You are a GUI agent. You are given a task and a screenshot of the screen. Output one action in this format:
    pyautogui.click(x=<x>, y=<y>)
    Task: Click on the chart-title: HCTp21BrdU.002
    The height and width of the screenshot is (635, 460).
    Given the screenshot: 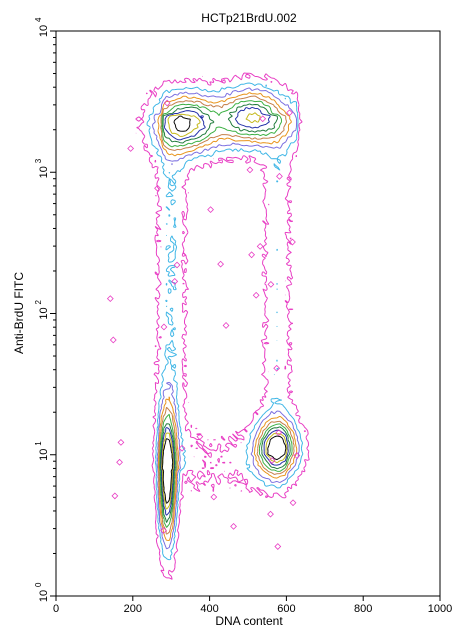 What is the action you would take?
    pyautogui.click(x=249, y=18)
    